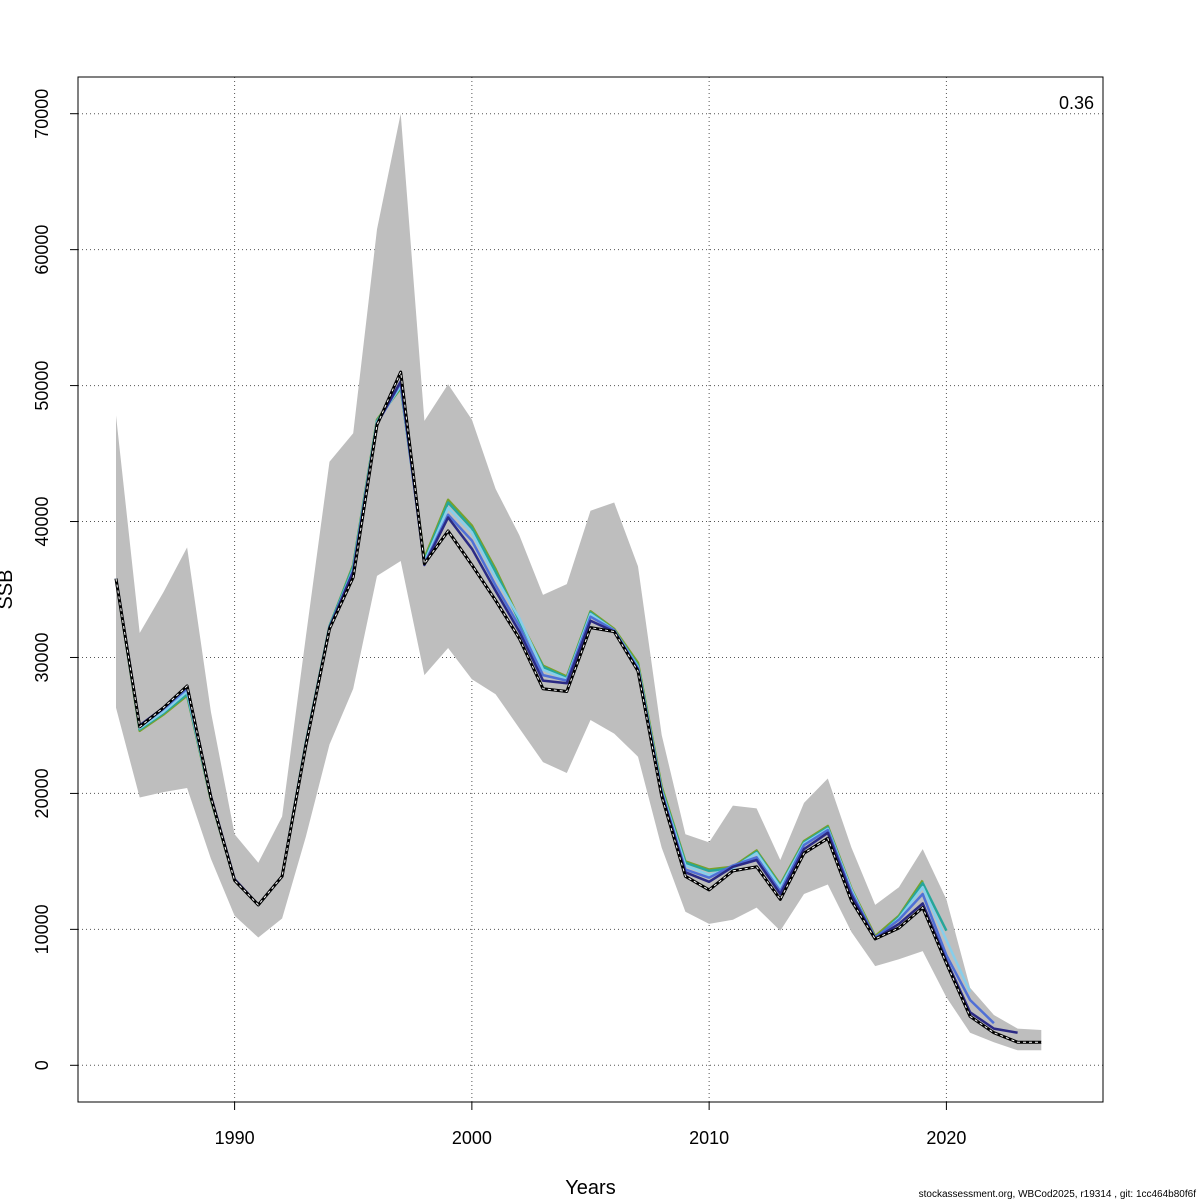 Image resolution: width=1200 pixels, height=1200 pixels. Describe the element at coordinates (235, 1138) in the screenshot. I see `x-tick-label: 1990` at that location.